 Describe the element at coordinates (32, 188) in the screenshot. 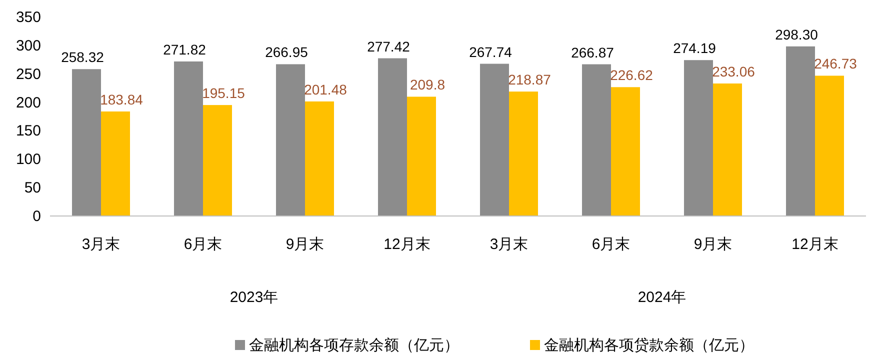

I see `y-tick-label: 50` at that location.